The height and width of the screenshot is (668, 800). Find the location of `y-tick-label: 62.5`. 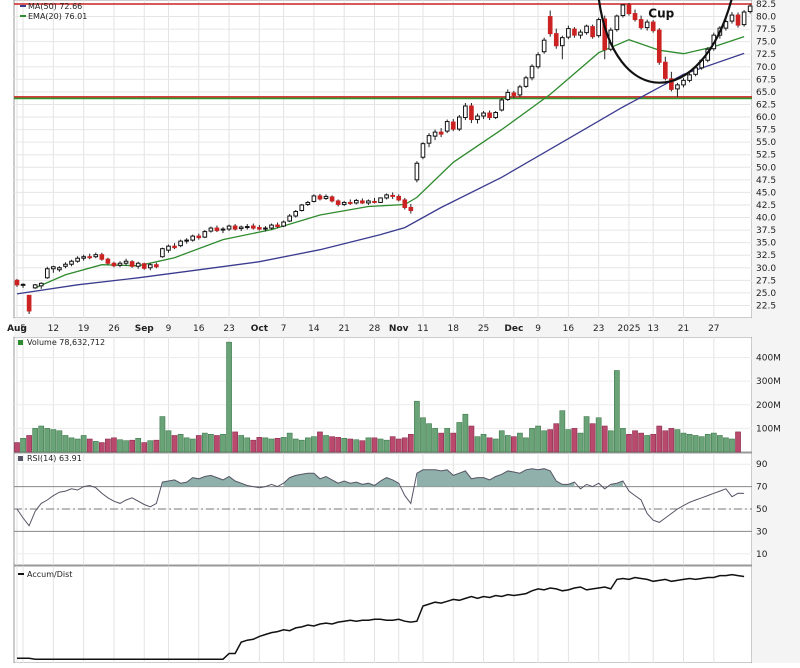

y-tick-label: 62.5 is located at coordinates (766, 105).